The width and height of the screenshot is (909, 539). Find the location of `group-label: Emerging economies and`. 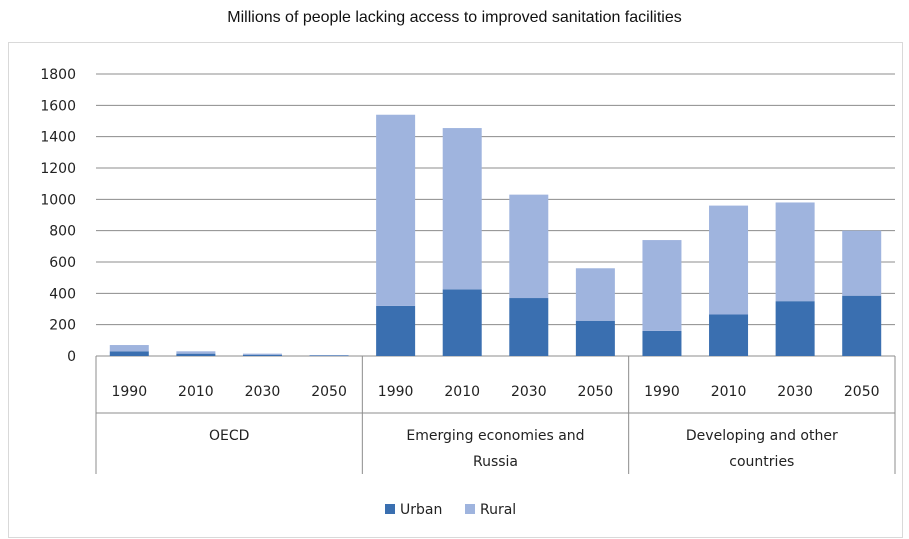

group-label: Emerging economies and is located at coordinates (495, 436).